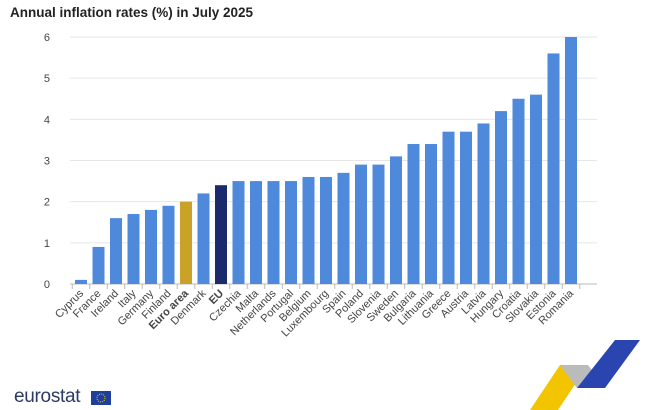  I want to click on y-tick-label: 6, so click(47, 38).